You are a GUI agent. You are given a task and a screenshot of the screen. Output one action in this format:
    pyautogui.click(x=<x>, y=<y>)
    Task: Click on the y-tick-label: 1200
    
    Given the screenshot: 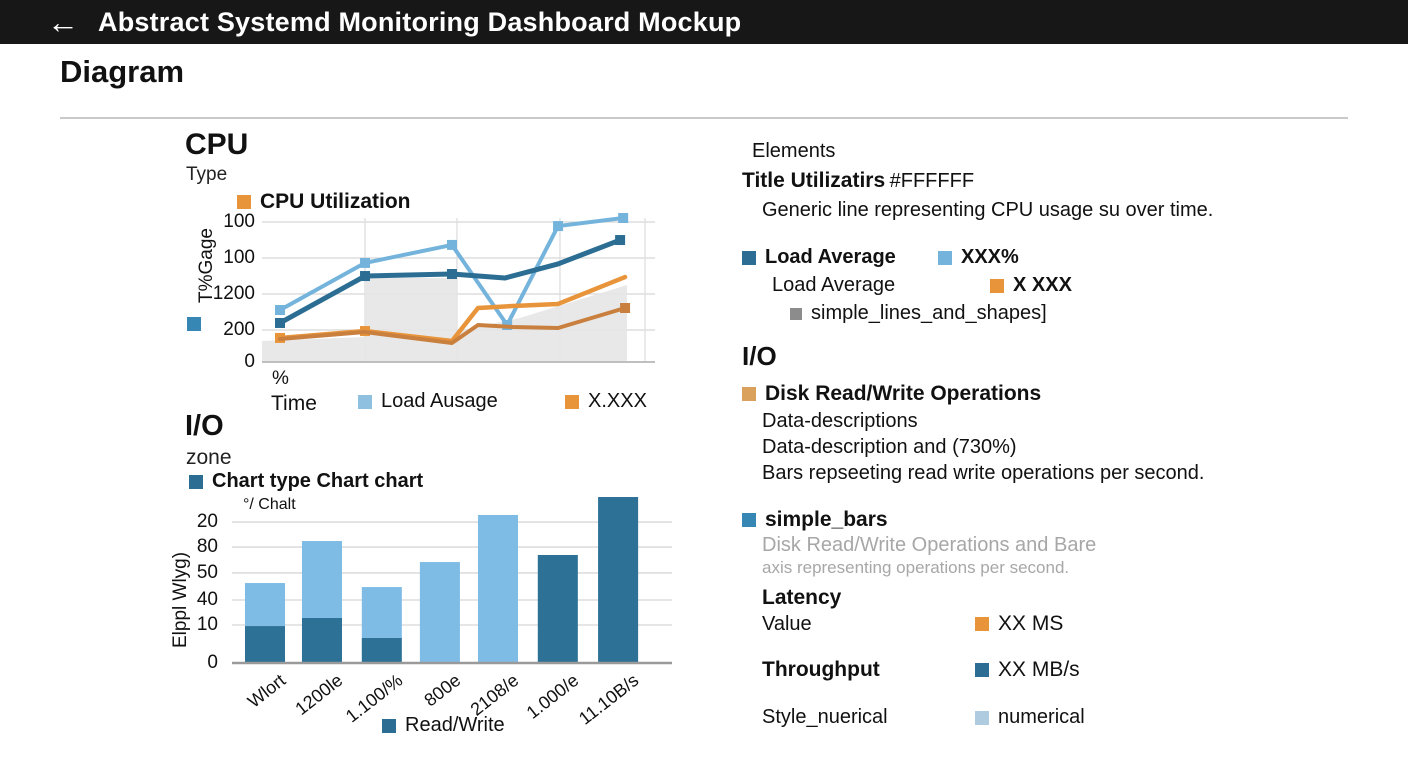 What is the action you would take?
    pyautogui.click(x=233, y=294)
    